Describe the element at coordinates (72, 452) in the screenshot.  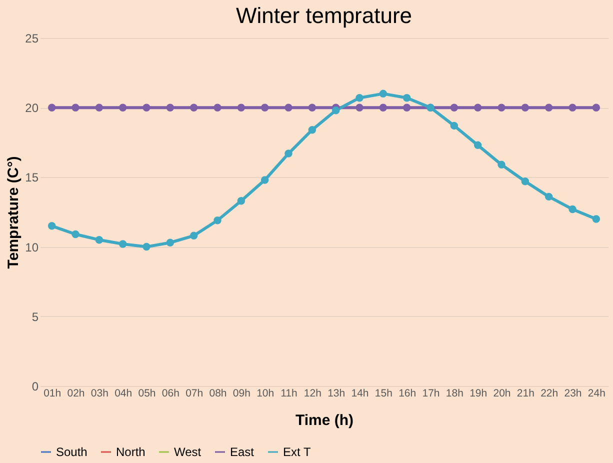
I see `legend-label: South` at that location.